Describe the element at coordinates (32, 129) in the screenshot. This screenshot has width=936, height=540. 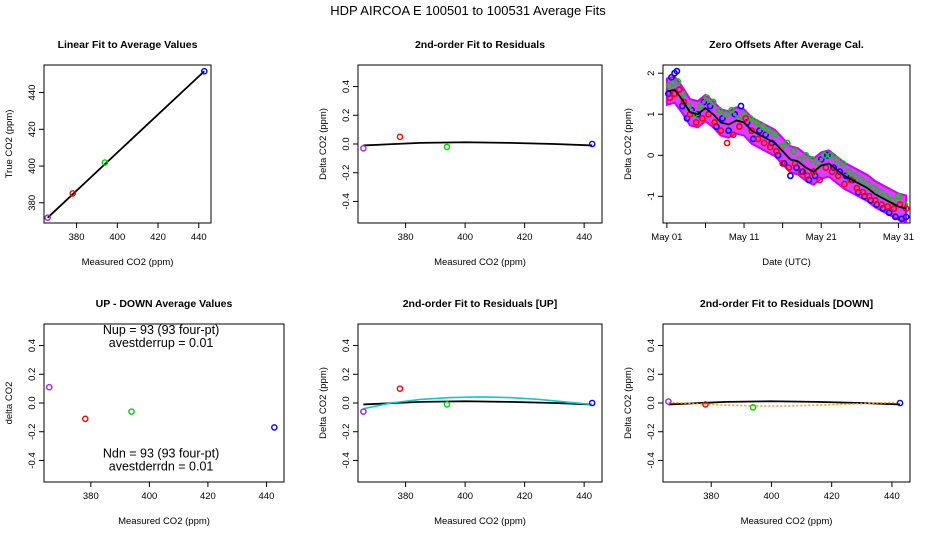
I see `y-tick-label: 420` at that location.